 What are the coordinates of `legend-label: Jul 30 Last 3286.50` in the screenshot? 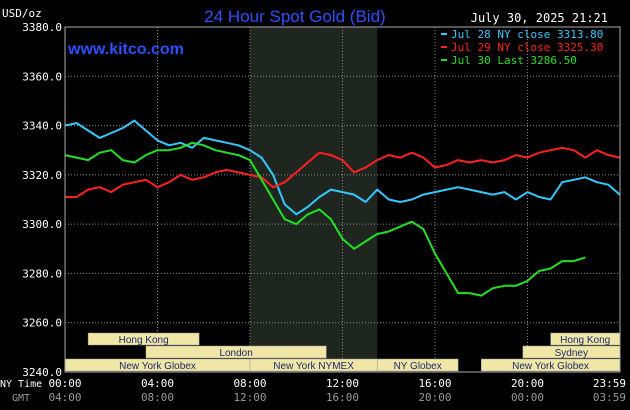 It's located at (514, 60).